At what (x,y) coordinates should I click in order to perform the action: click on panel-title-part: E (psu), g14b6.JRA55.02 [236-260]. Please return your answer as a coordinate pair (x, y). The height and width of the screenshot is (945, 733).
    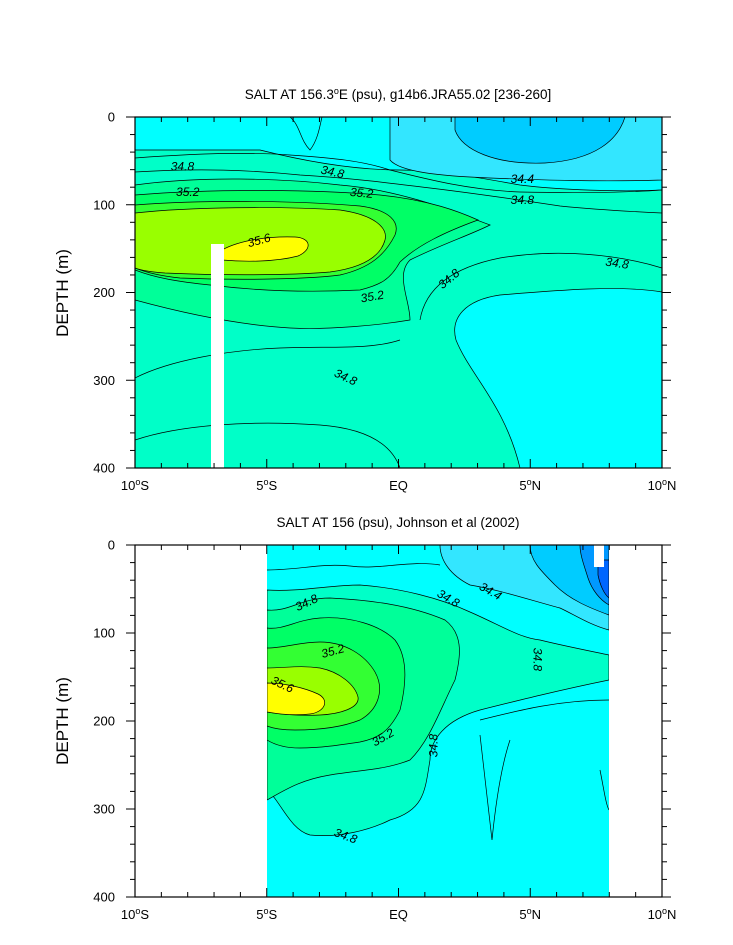
    Looking at the image, I should click on (445, 94).